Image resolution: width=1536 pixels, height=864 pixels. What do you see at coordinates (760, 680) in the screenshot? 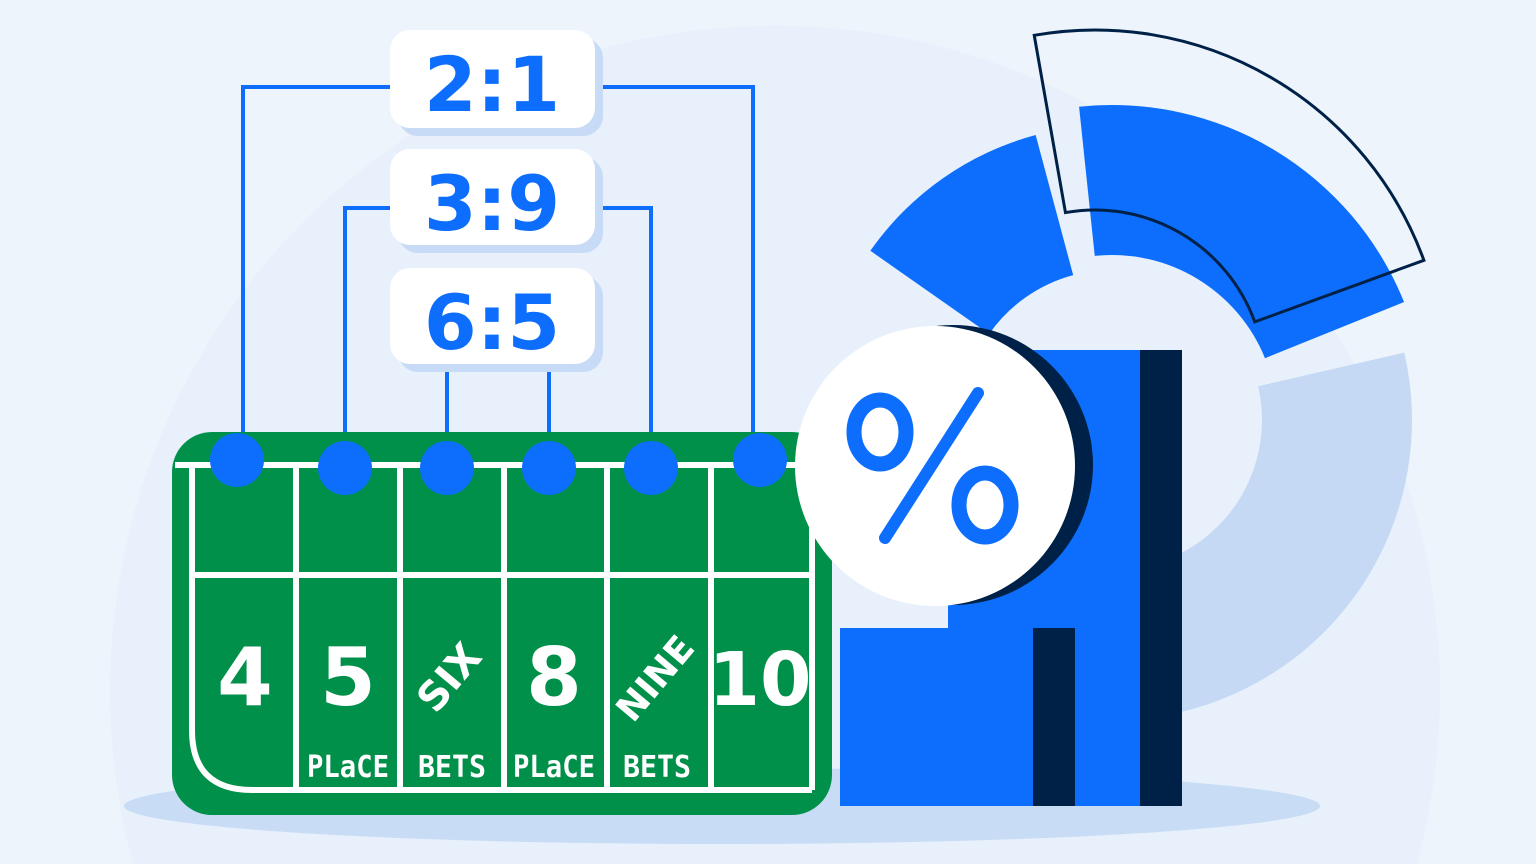
I see `table-number-10: 10` at bounding box center [760, 680].